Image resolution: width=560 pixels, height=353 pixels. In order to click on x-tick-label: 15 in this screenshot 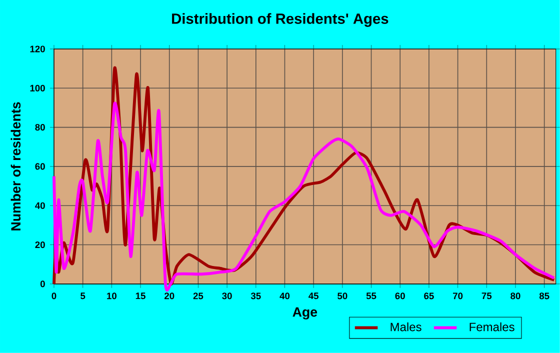, I will do `click(141, 296)`.